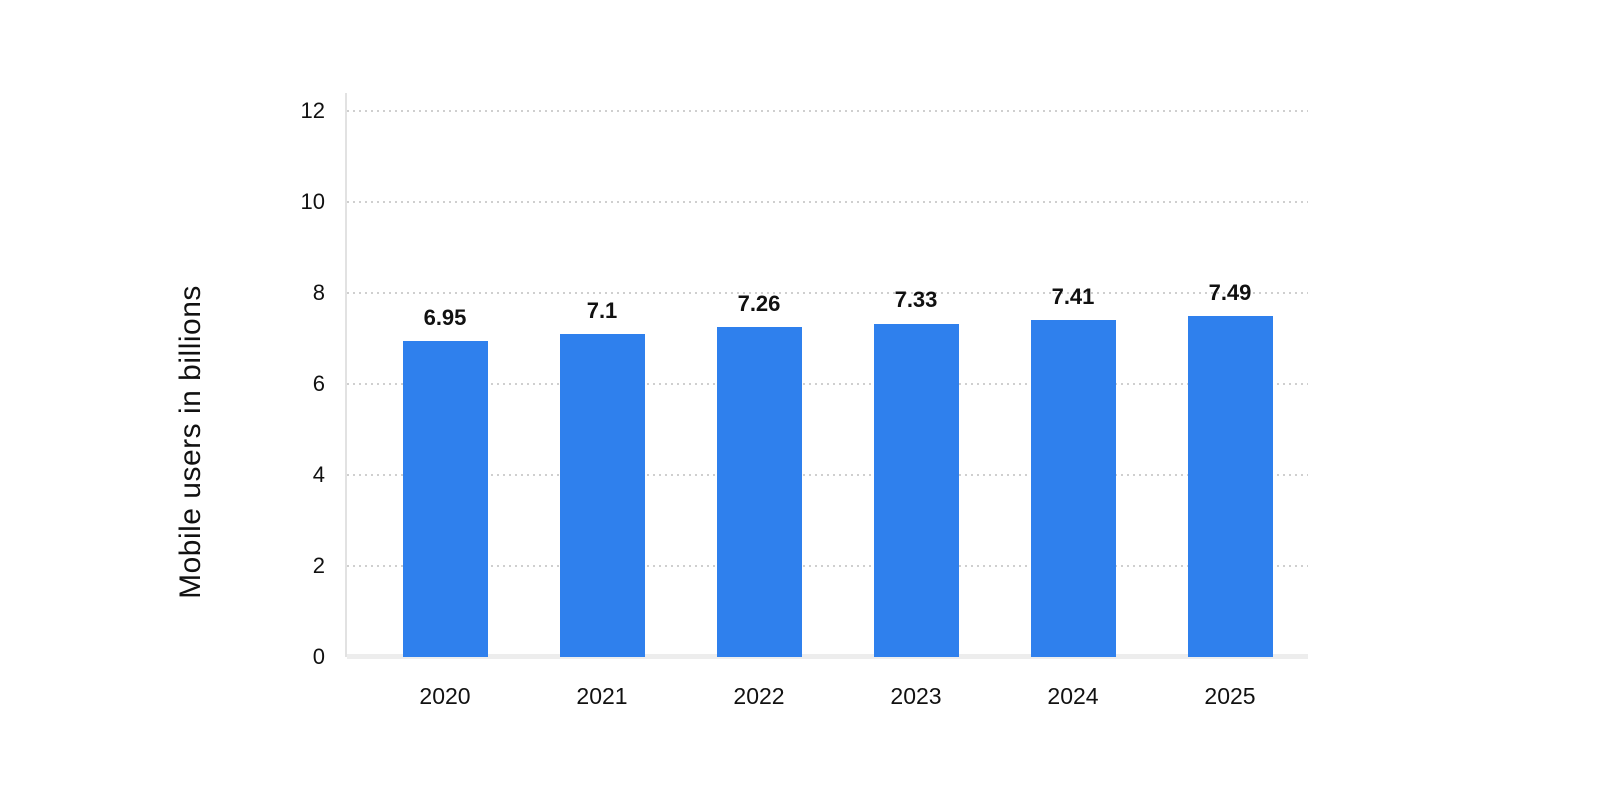 Image resolution: width=1600 pixels, height=800 pixels. What do you see at coordinates (759, 696) in the screenshot?
I see `x-tick-label-2022: 2022` at bounding box center [759, 696].